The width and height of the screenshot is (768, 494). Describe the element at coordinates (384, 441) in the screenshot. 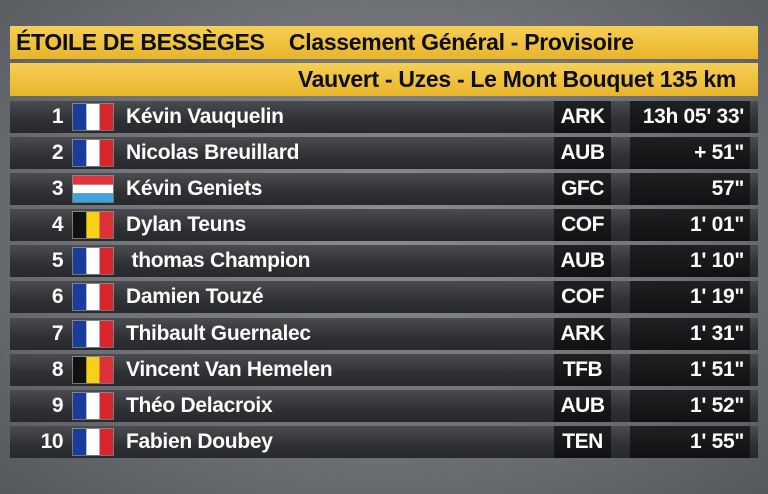

I see `standings-row: 10 Fabien Doubey TEN 1' 55"` at that location.